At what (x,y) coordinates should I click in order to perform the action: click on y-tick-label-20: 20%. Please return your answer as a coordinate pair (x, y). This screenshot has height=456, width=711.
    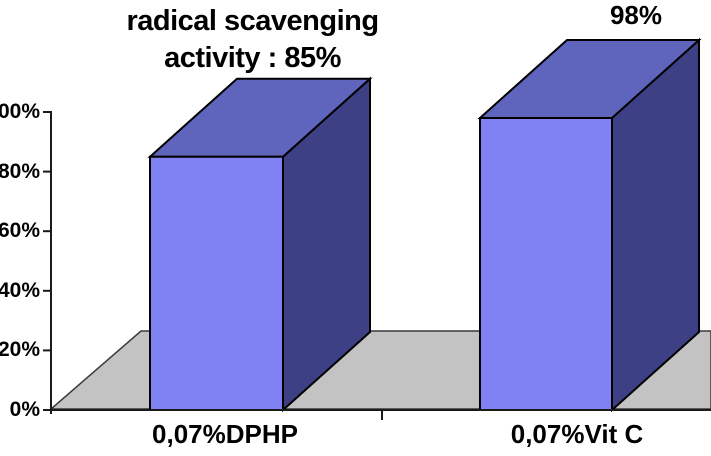
    Looking at the image, I should click on (20, 350).